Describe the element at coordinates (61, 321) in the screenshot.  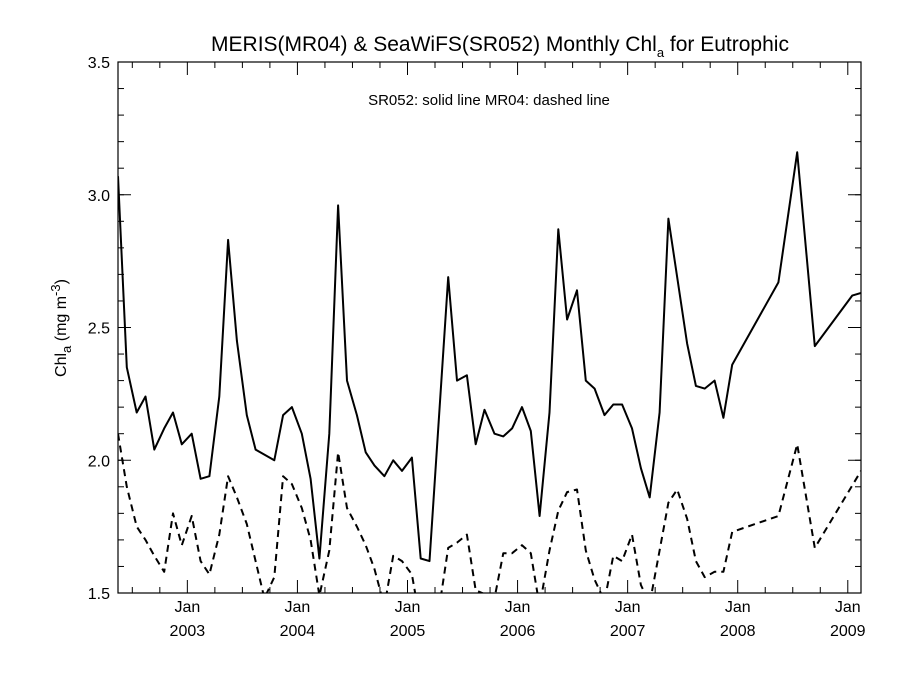
I see `y-axis-label-units: (mg m` at that location.